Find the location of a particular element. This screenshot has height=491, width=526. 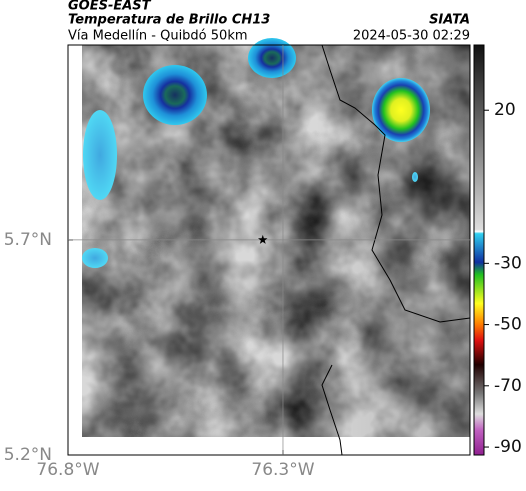

colorbar is located at coordinates (479, 250).